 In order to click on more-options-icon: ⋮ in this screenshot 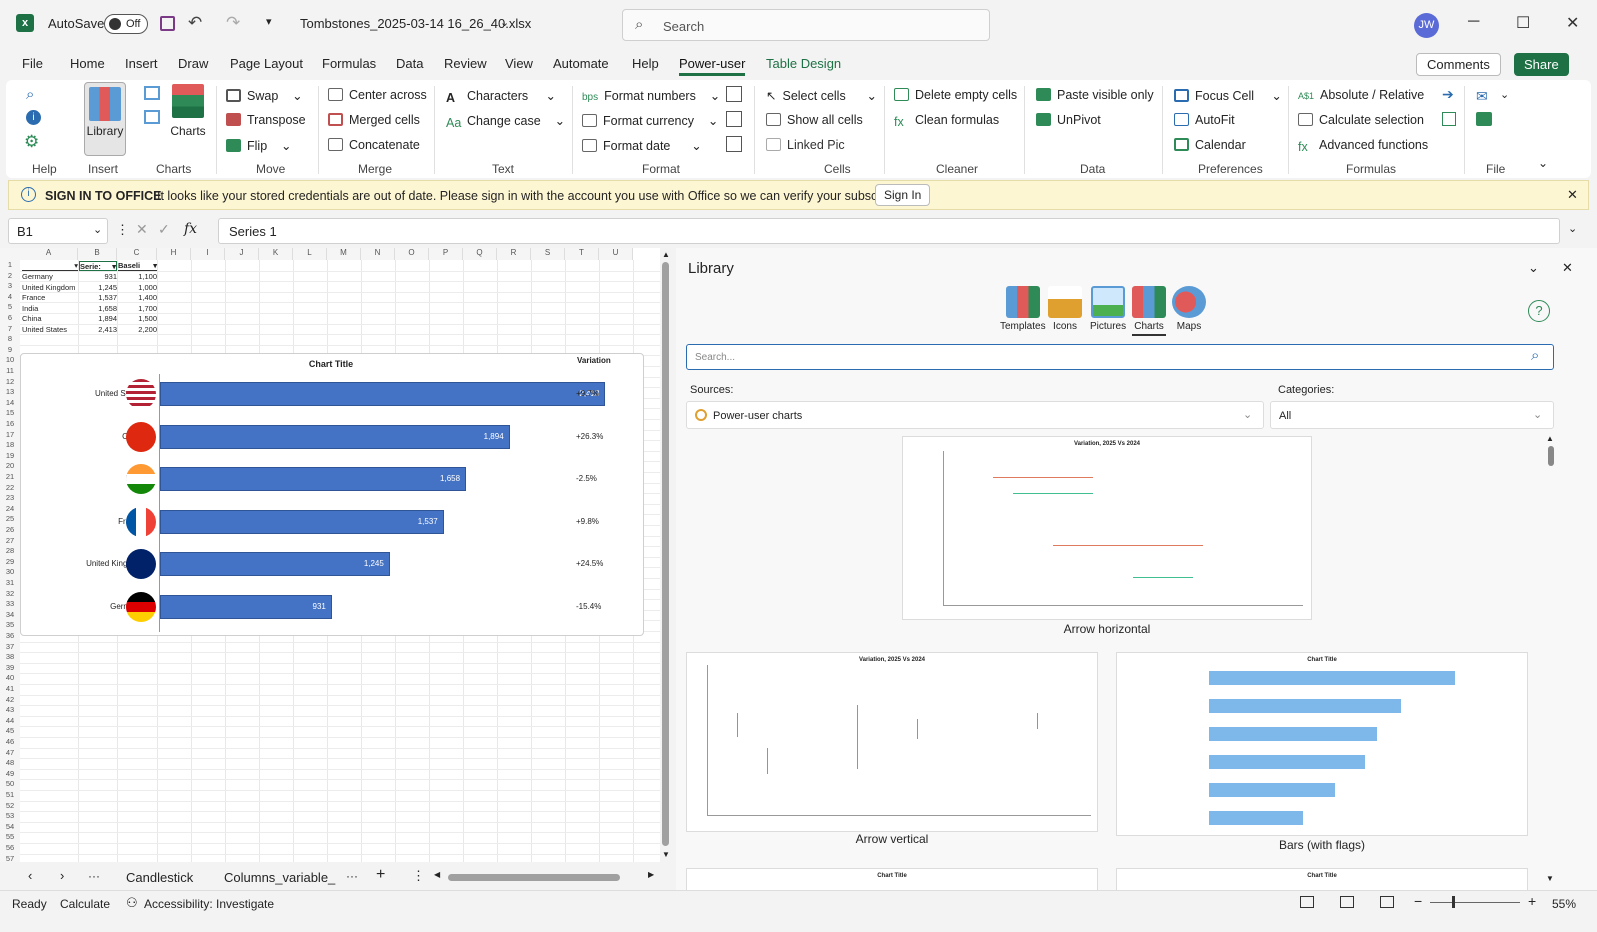, I will do `click(122, 229)`.